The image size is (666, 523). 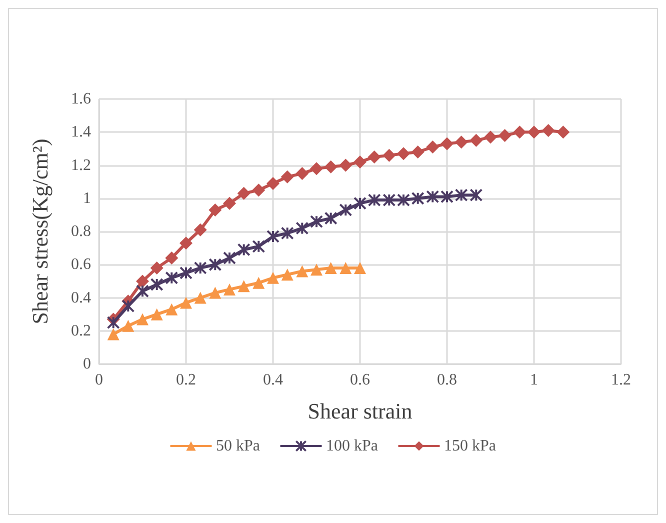 What do you see at coordinates (186, 380) in the screenshot?
I see `x-tick-label: 0.2` at bounding box center [186, 380].